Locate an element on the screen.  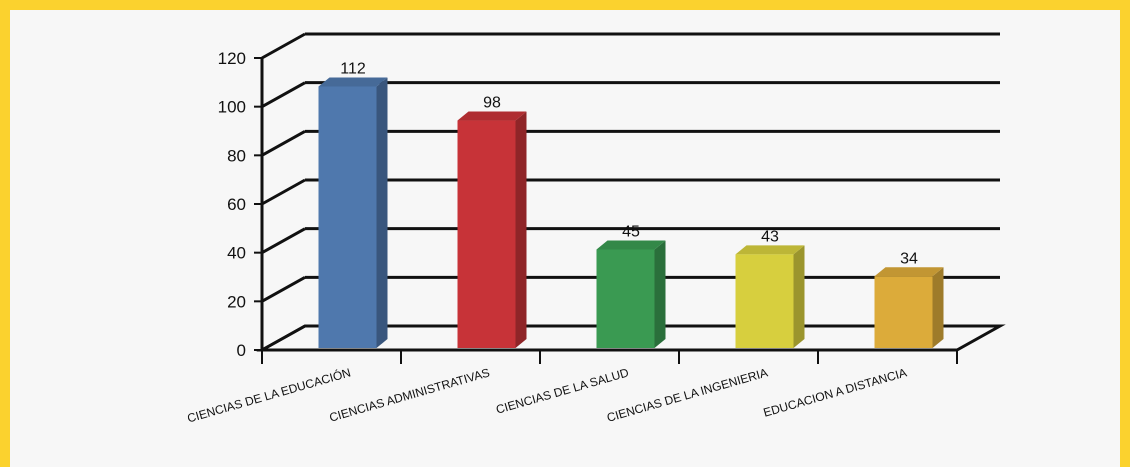
x-category-label: EDUCACION A DISTANCIA is located at coordinates (835, 392).